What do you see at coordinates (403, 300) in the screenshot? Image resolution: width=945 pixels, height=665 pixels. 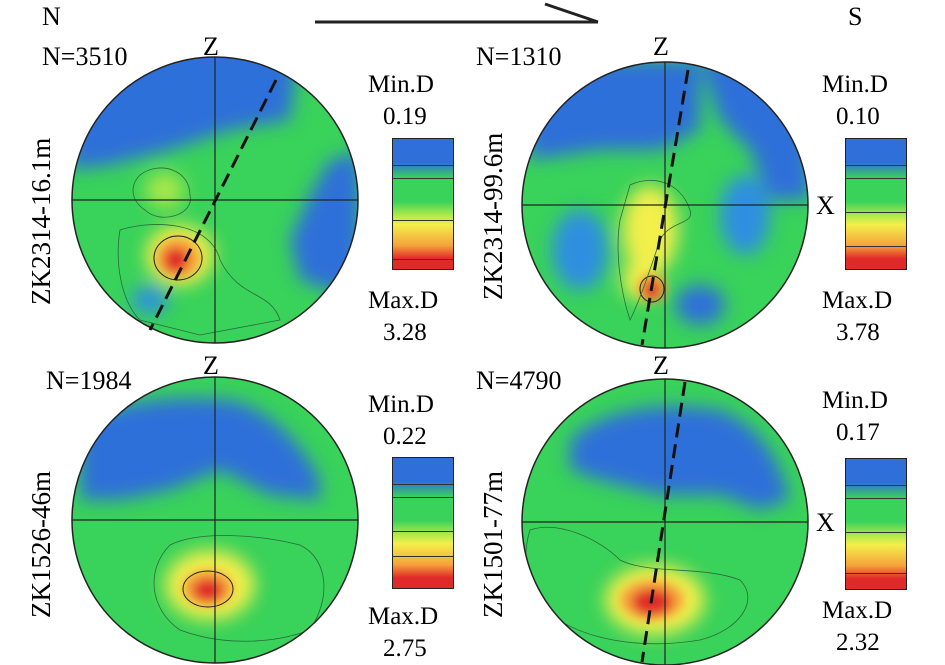 I see `panel-1-max-label: Max.D` at bounding box center [403, 300].